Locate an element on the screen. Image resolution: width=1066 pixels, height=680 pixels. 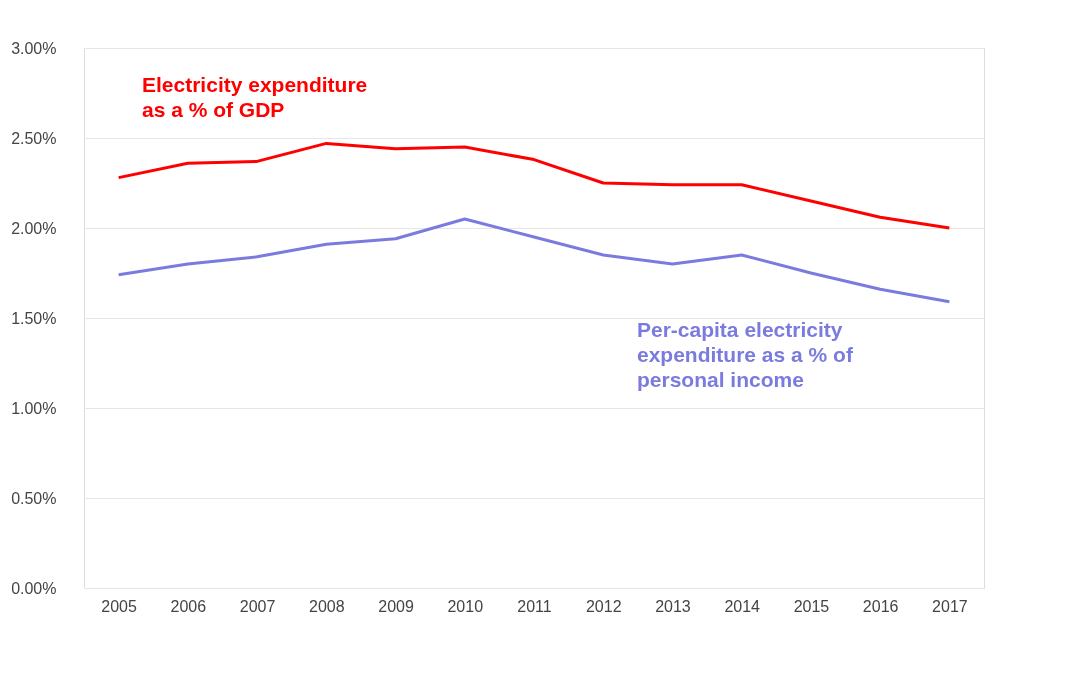
x-tick-label: 2013 is located at coordinates (673, 606).